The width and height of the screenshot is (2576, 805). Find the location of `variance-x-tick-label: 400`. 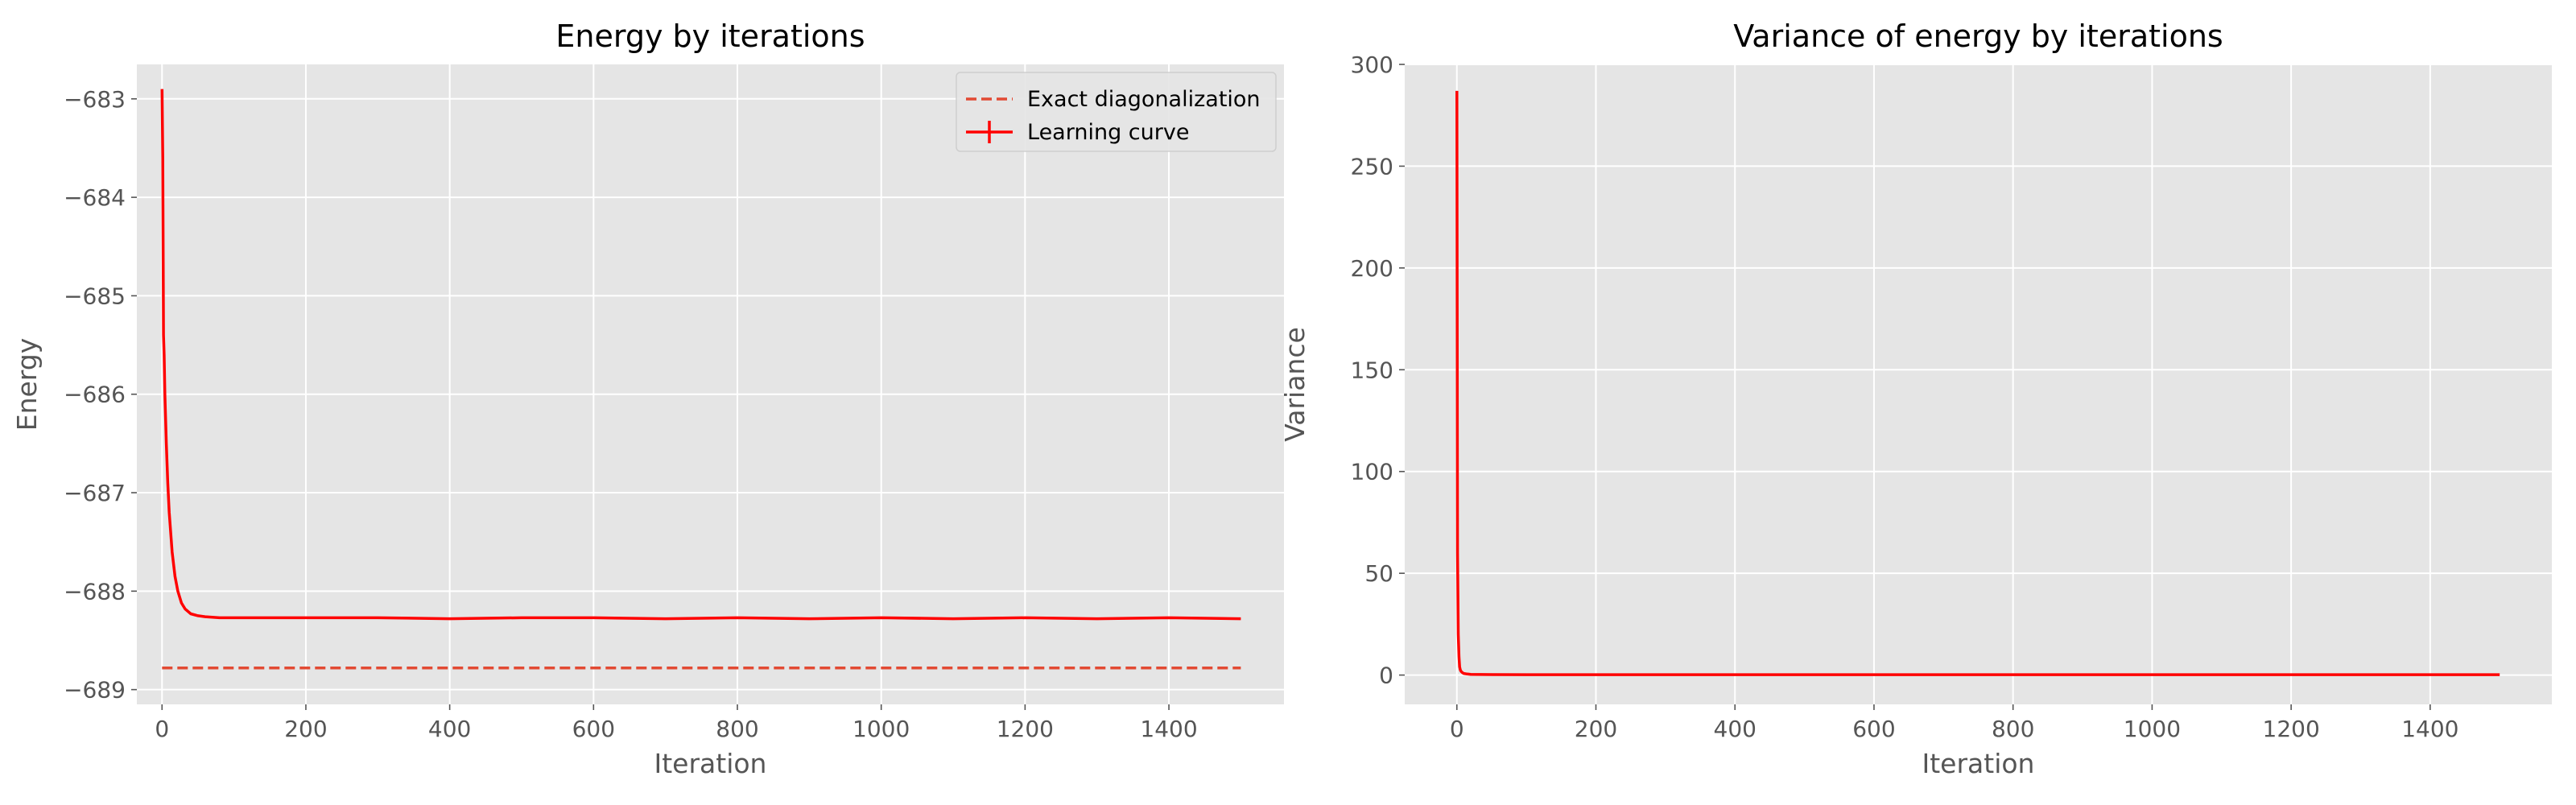

variance-x-tick-label: 400 is located at coordinates (1735, 729).